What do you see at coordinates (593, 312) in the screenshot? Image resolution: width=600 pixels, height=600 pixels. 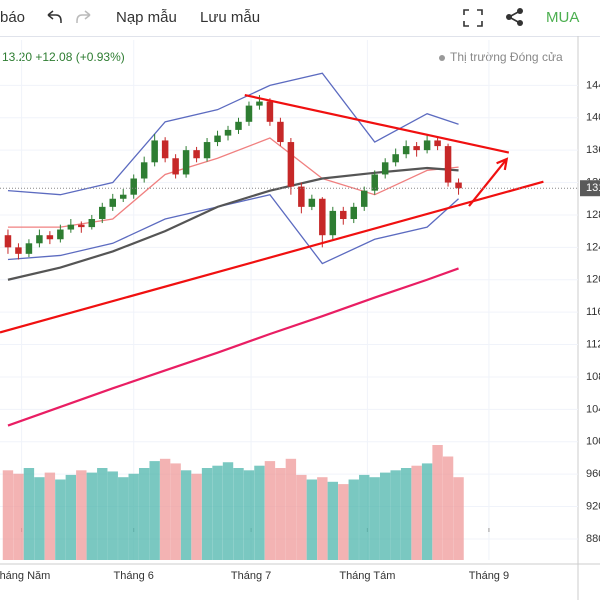 I see `y-tick-label: 1160` at bounding box center [593, 312].